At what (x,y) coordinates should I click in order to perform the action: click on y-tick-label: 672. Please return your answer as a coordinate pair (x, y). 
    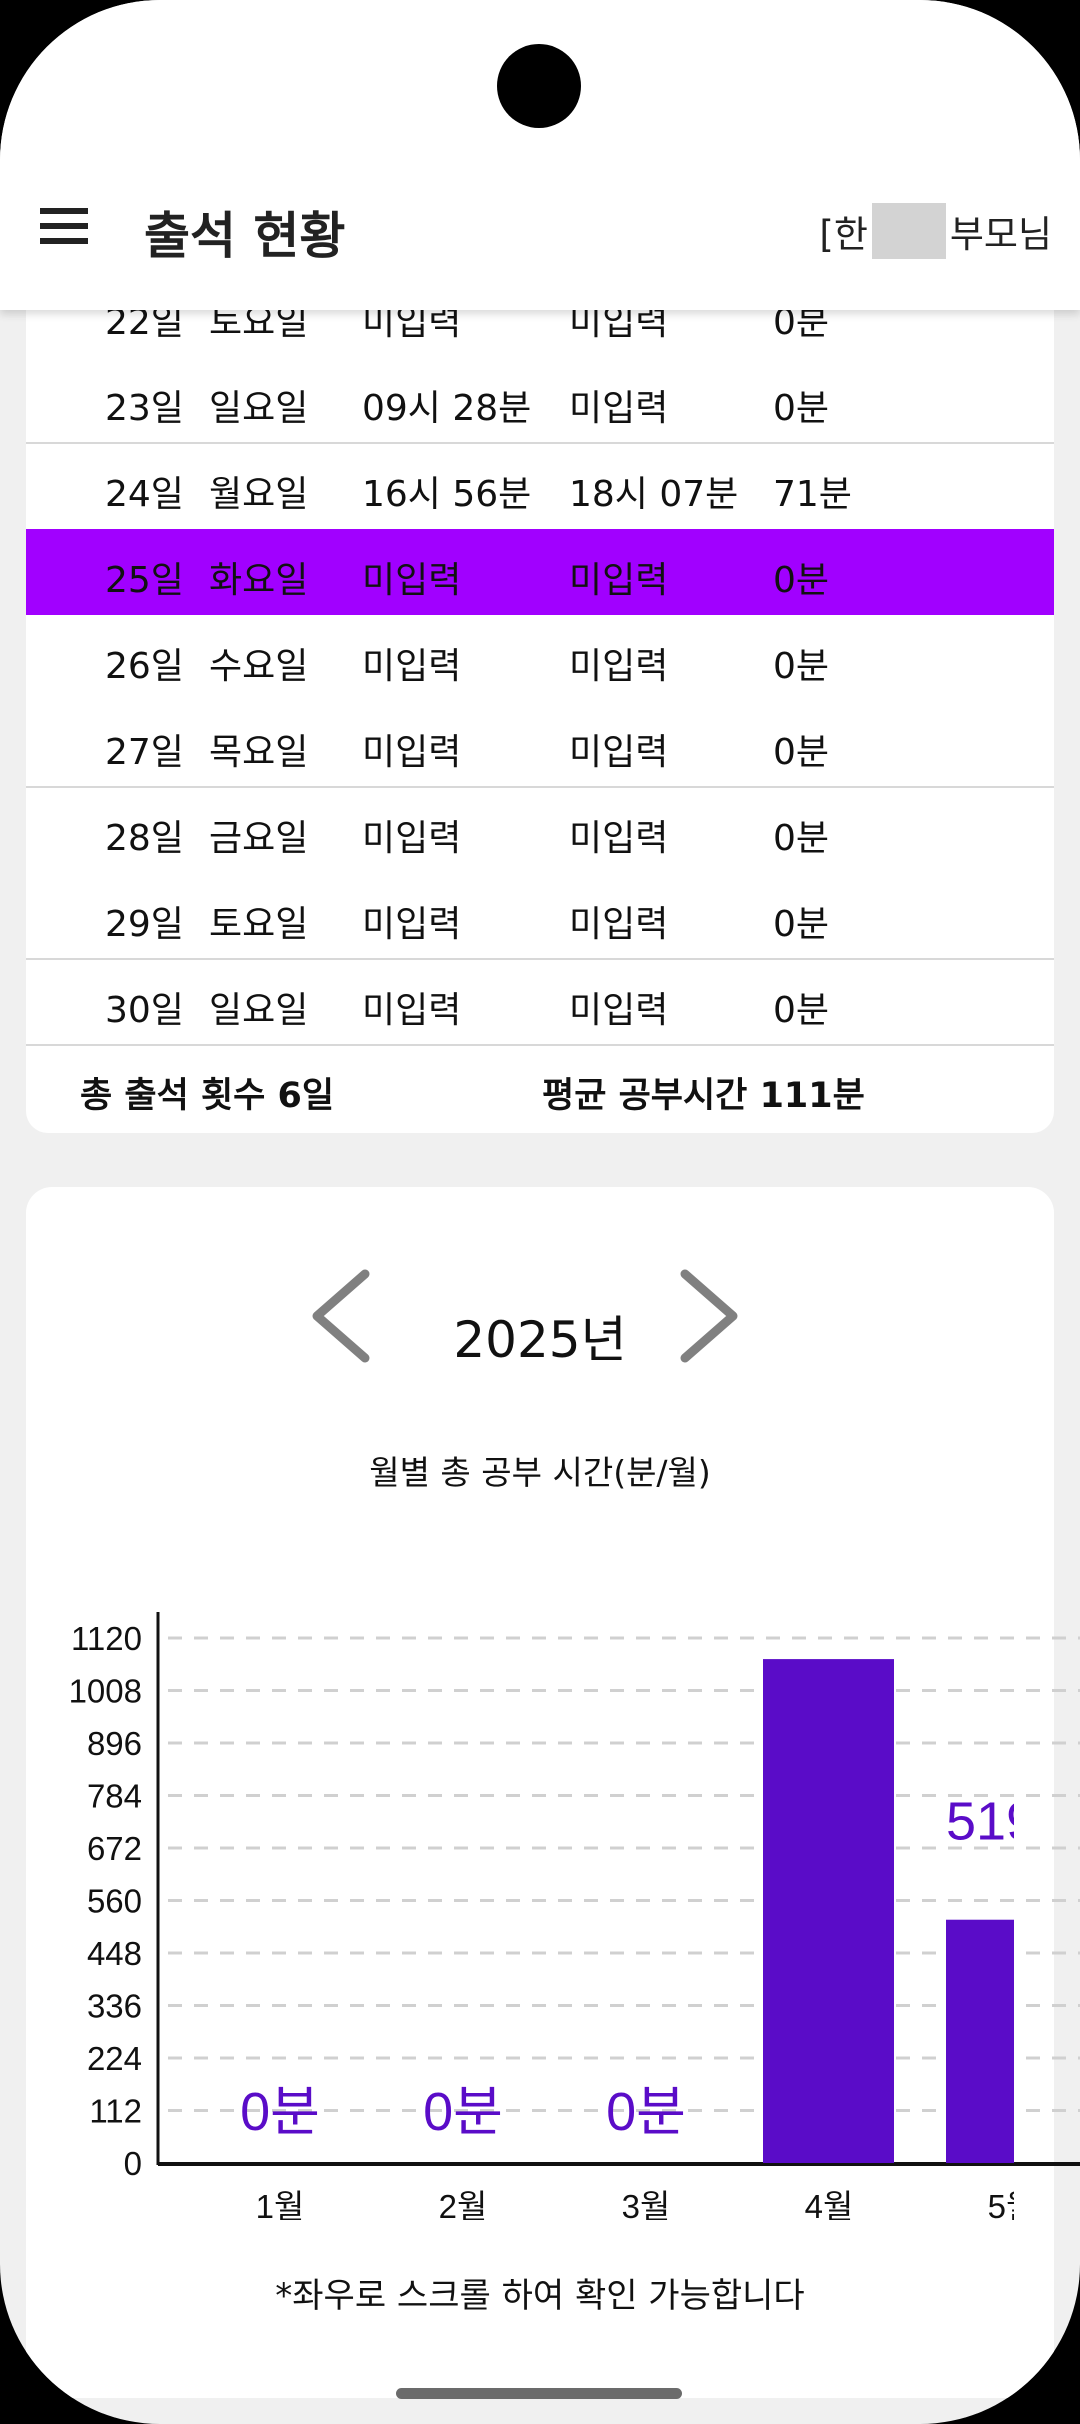
    Looking at the image, I should click on (114, 1848).